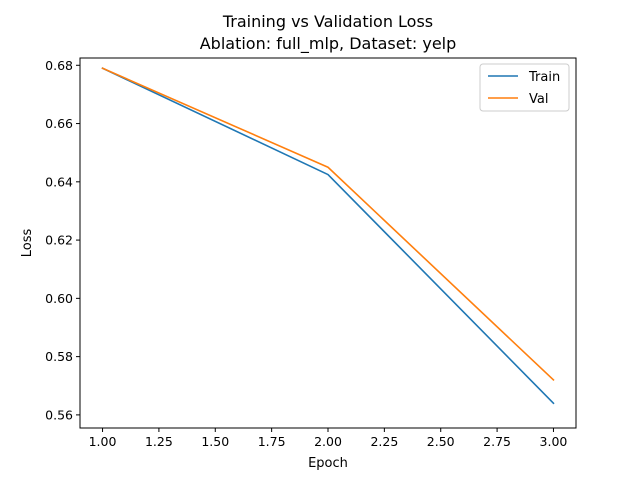 This screenshot has height=480, width=640. I want to click on legend-label-val: Val, so click(538, 99).